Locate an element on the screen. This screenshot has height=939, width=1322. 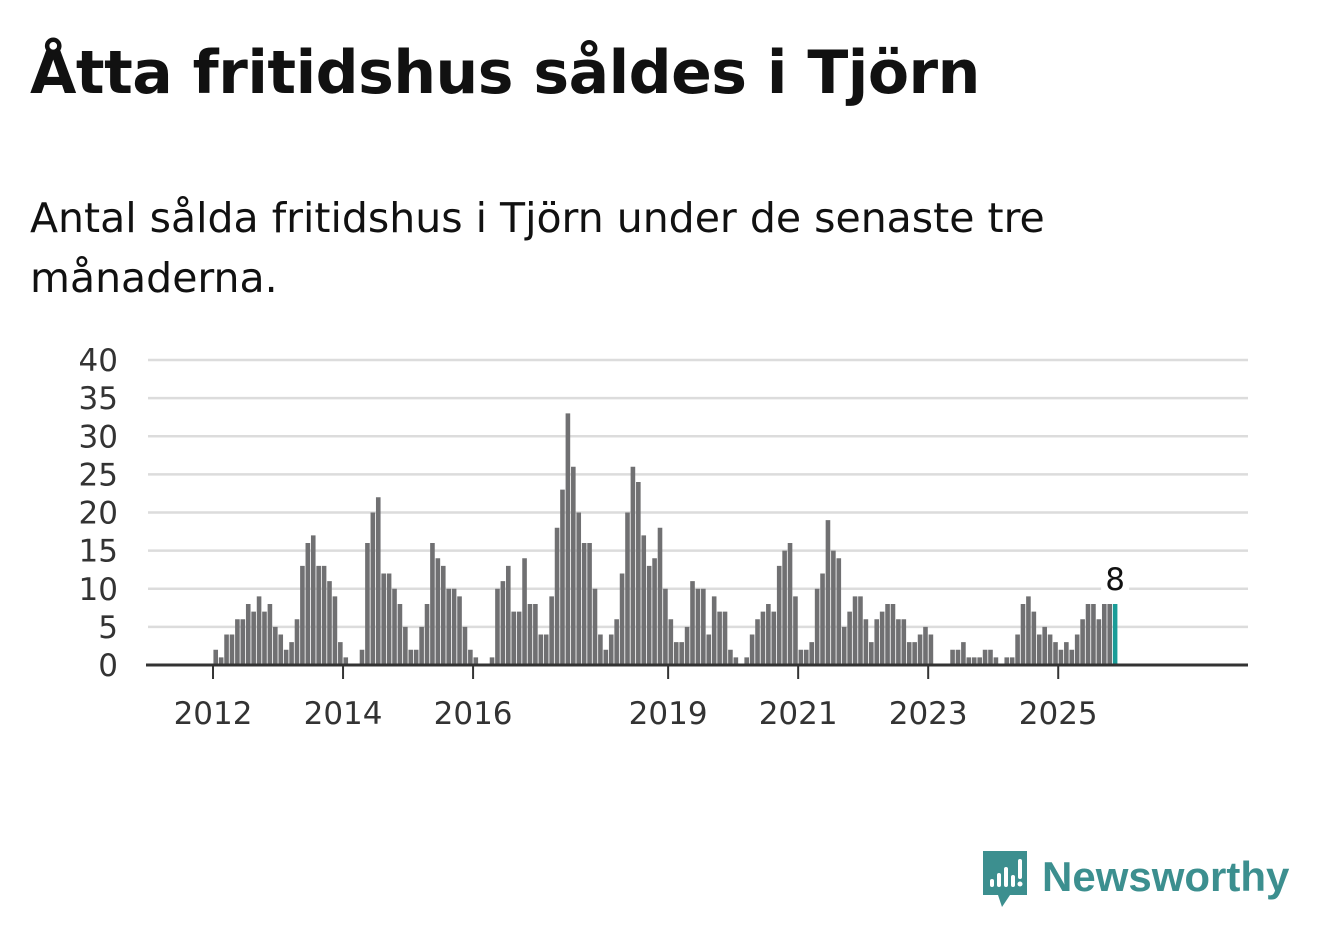
newsworthy-logo: Newsworthy is located at coordinates (1134, 879).